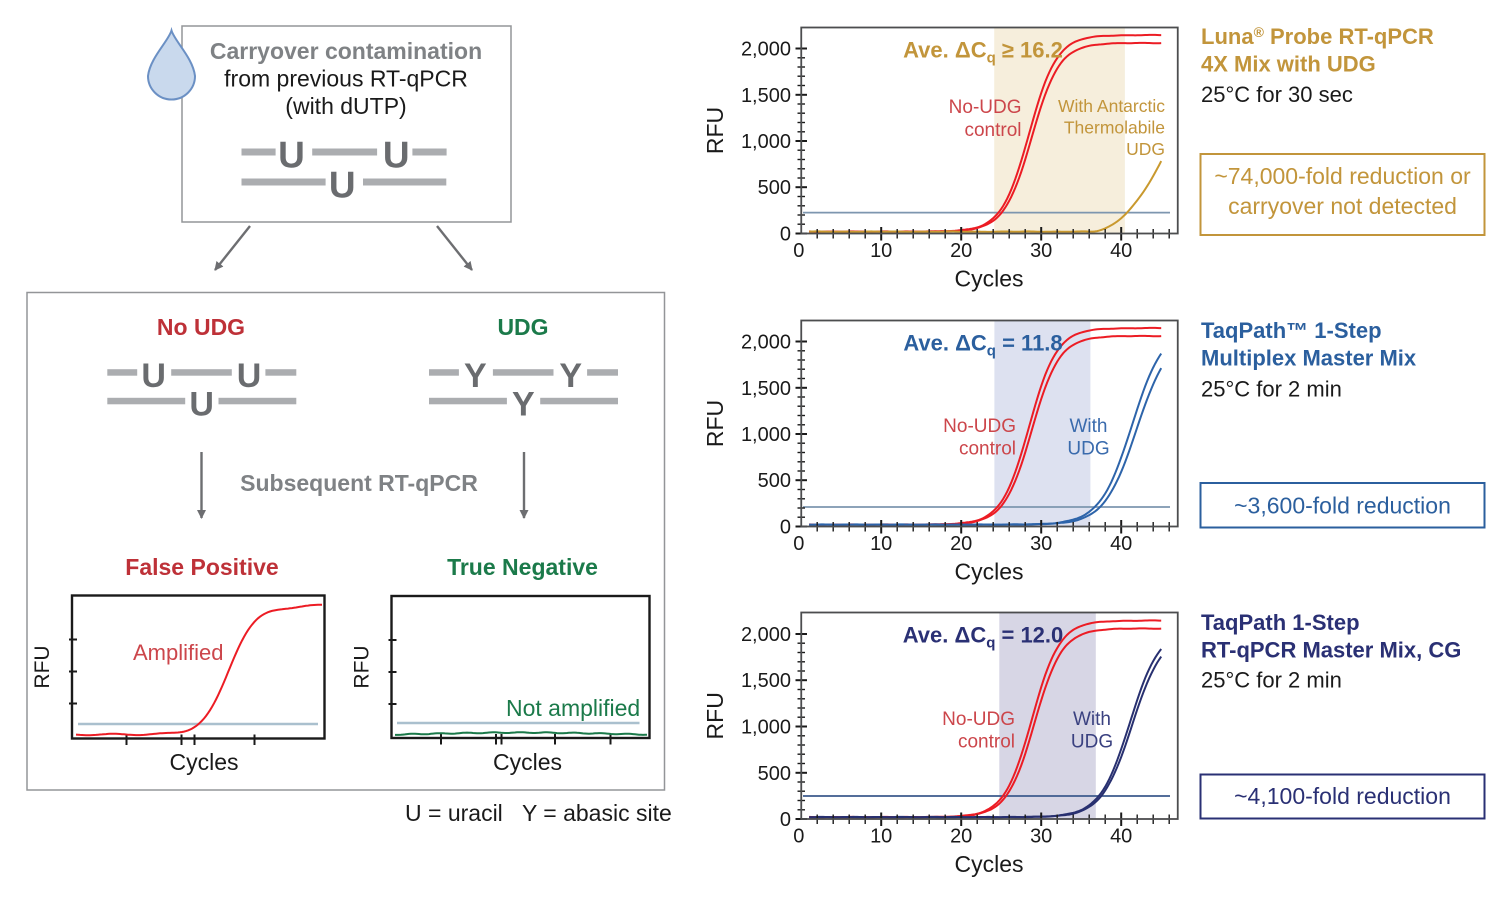  Describe the element at coordinates (1309, 358) in the screenshot. I see `svg-text: Multiplex Master Mix` at that location.